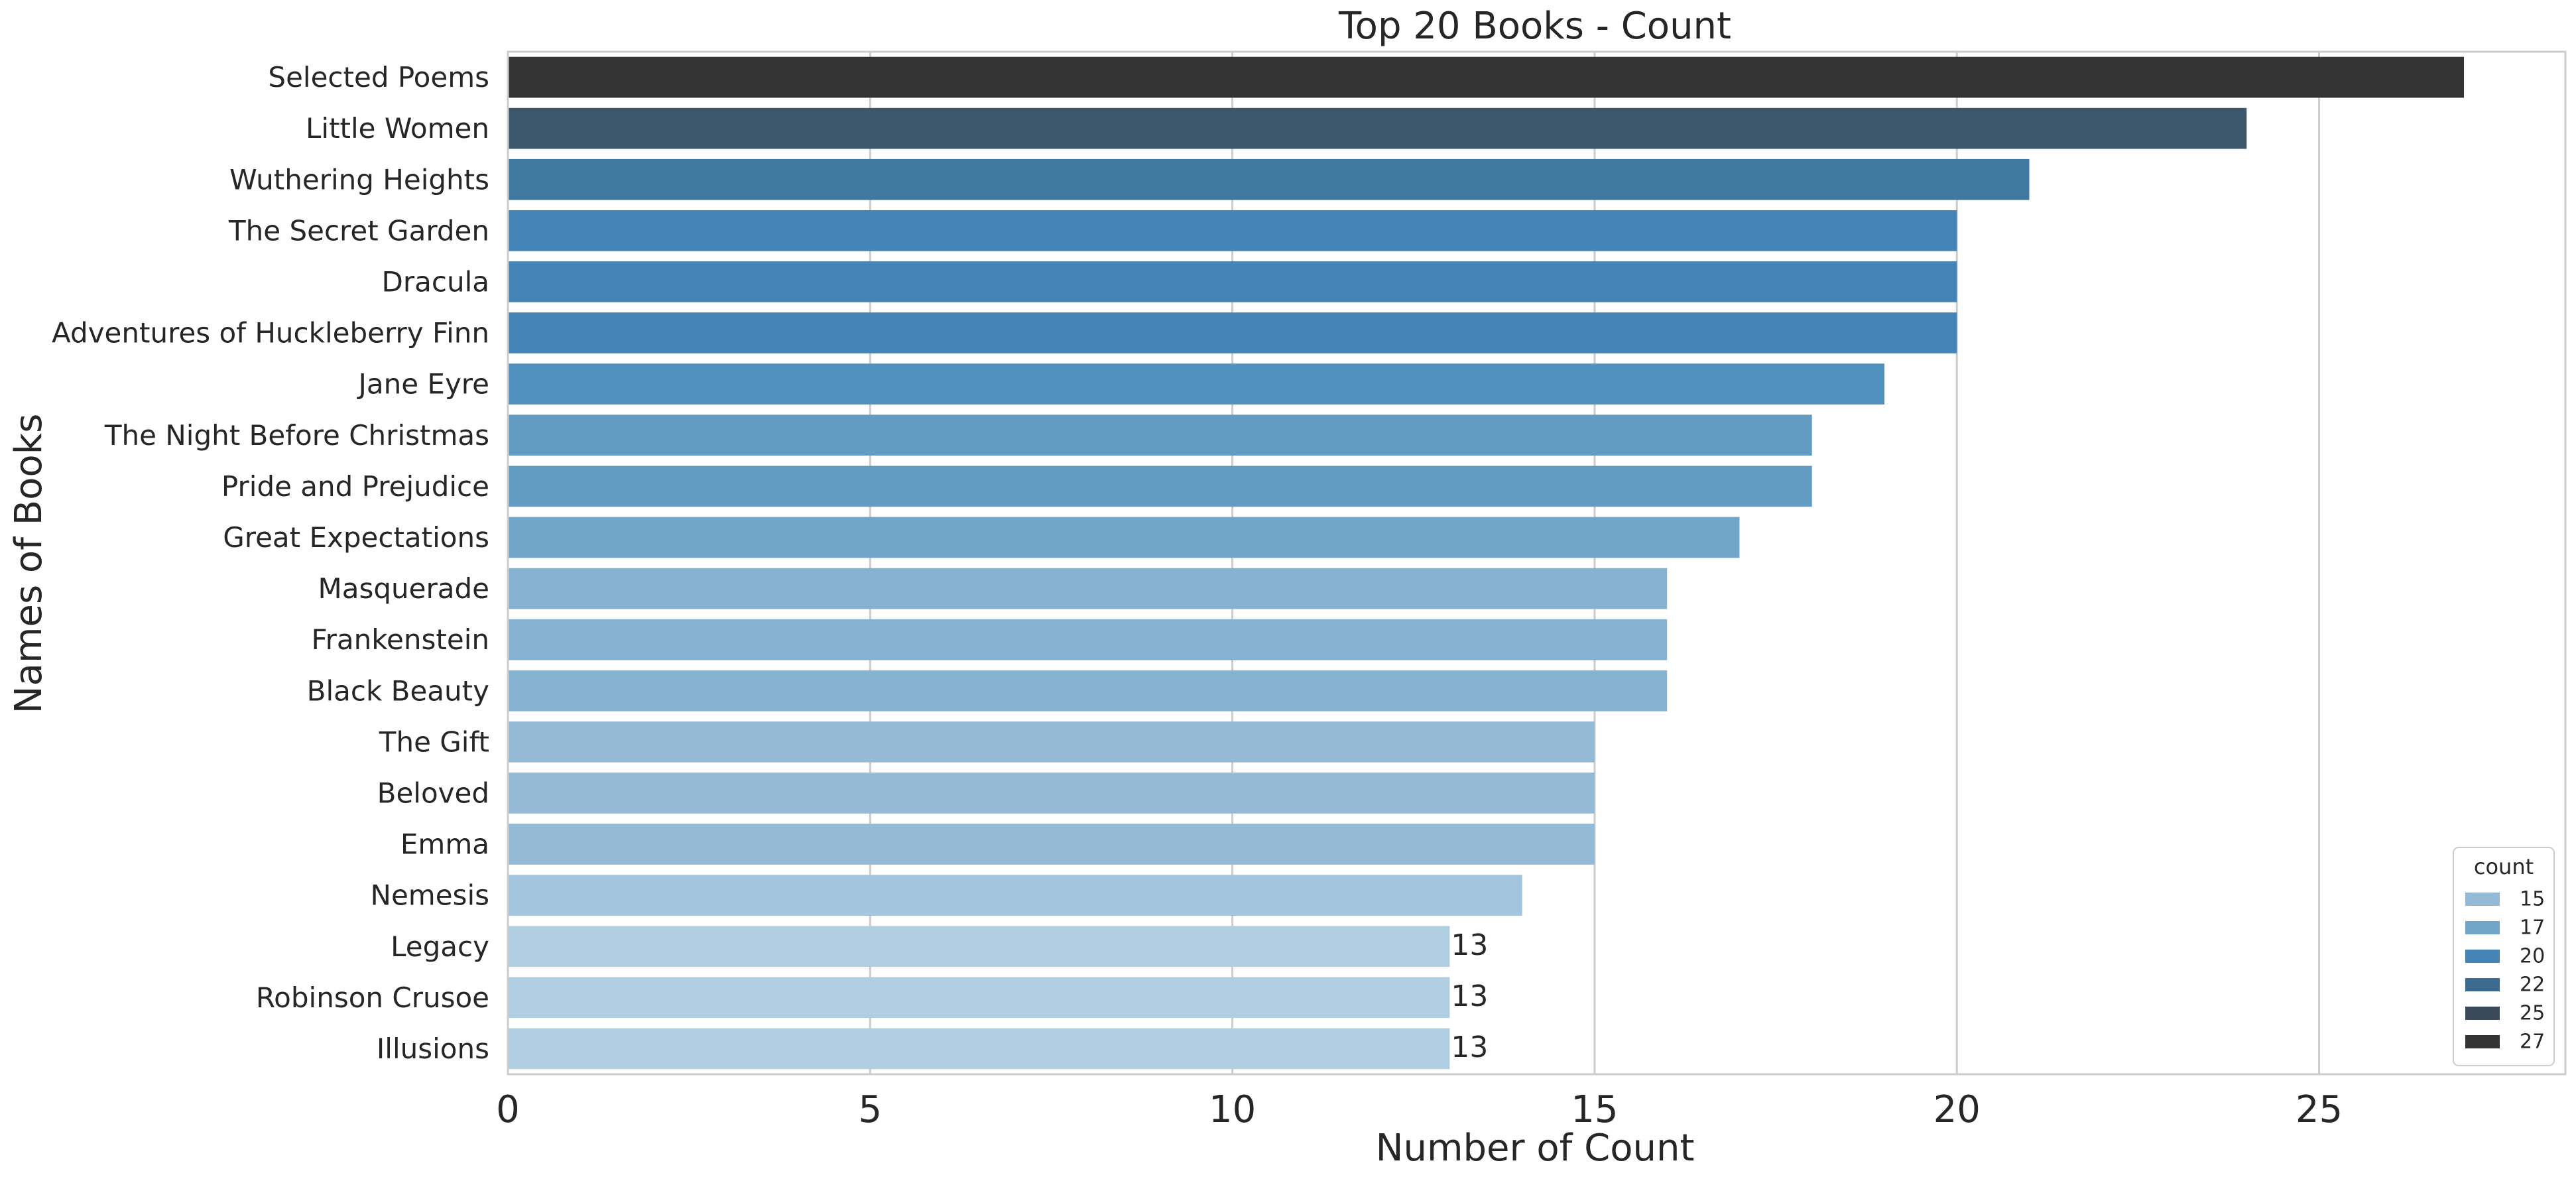 This screenshot has width=2576, height=1183. Describe the element at coordinates (430, 896) in the screenshot. I see `y-tick-label: Nemesis` at that location.